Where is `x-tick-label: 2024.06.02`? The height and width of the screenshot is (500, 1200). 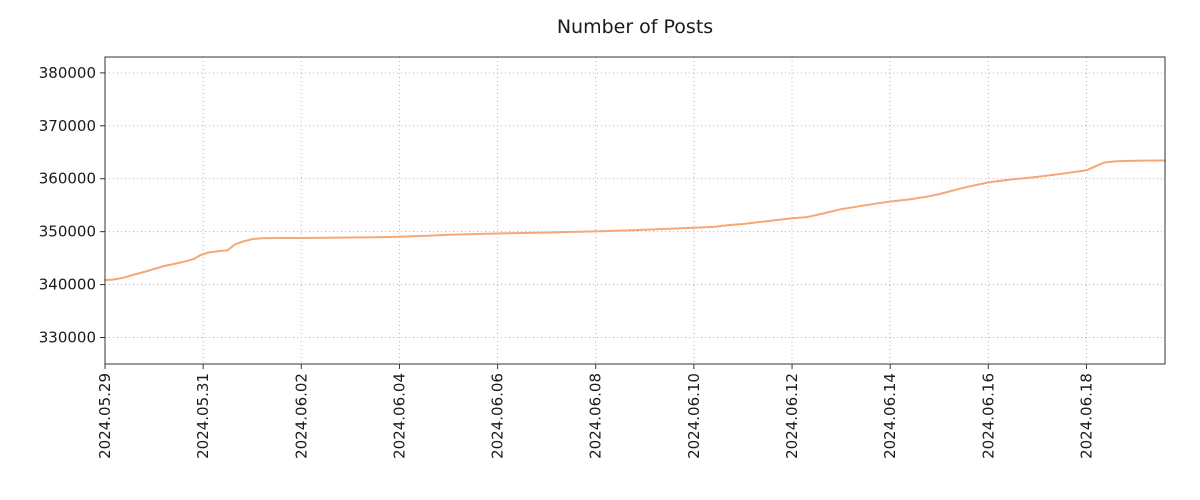
x-tick-label: 2024.06.02 is located at coordinates (301, 416).